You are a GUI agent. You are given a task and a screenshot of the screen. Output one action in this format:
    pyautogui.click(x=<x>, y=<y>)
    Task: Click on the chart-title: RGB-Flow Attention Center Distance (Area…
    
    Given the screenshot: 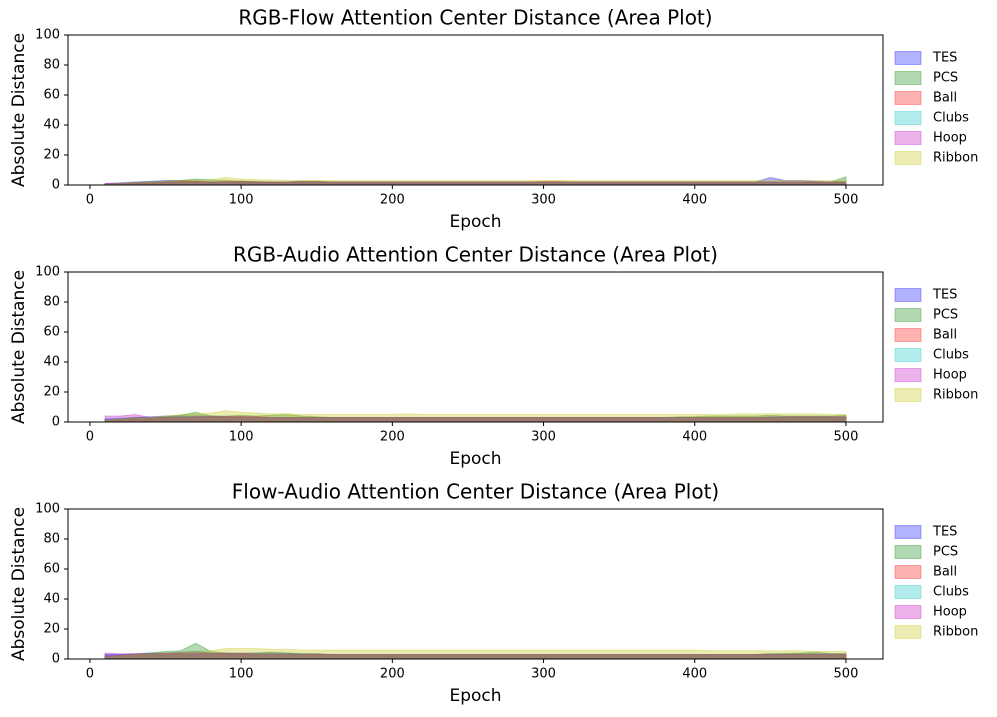 What is the action you would take?
    pyautogui.click(x=475, y=18)
    